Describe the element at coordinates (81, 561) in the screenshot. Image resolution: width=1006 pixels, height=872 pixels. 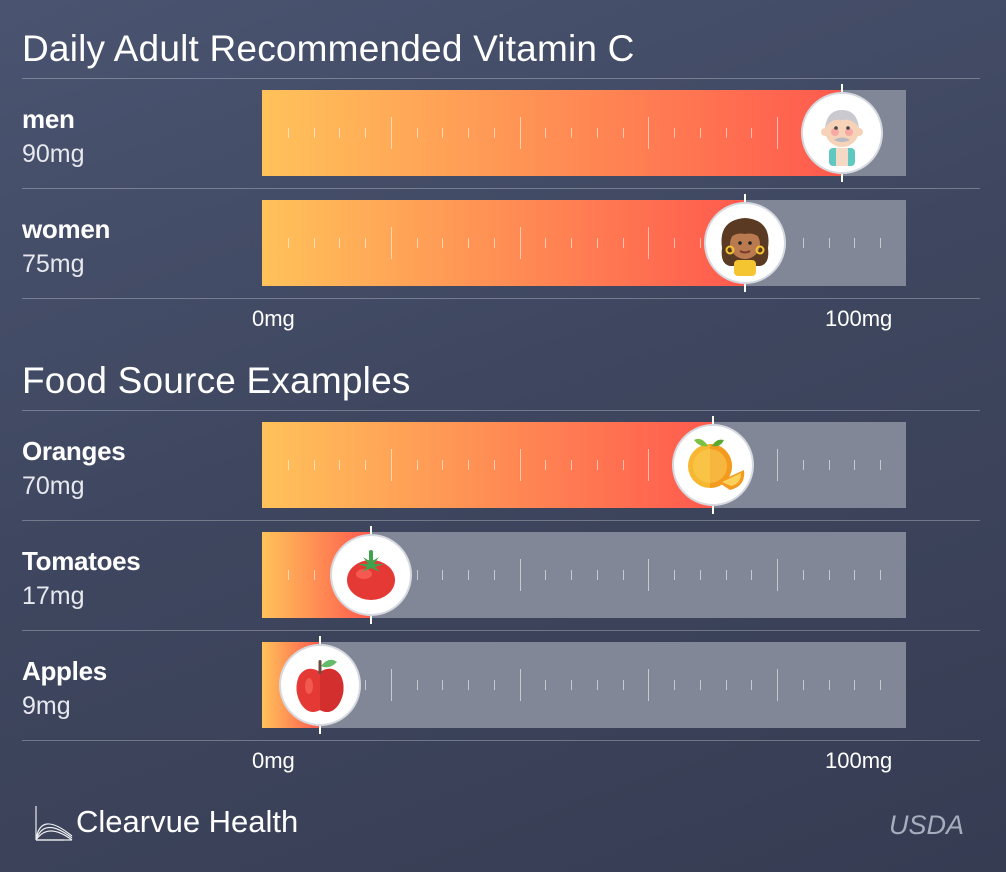
I see `category-label: Tomatoes` at that location.